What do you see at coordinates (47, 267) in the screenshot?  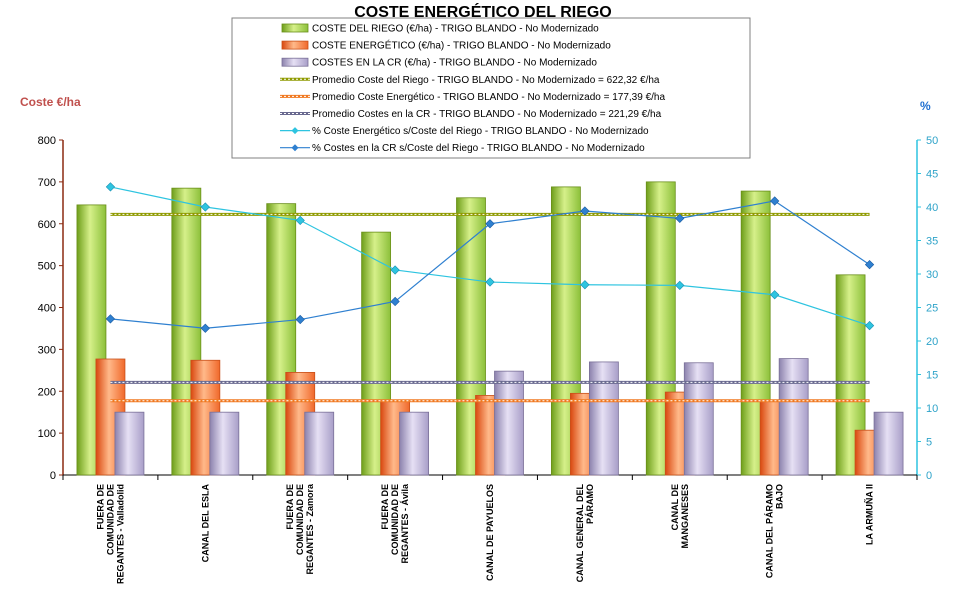 I see `y-tick-label-left: 500` at bounding box center [47, 267].